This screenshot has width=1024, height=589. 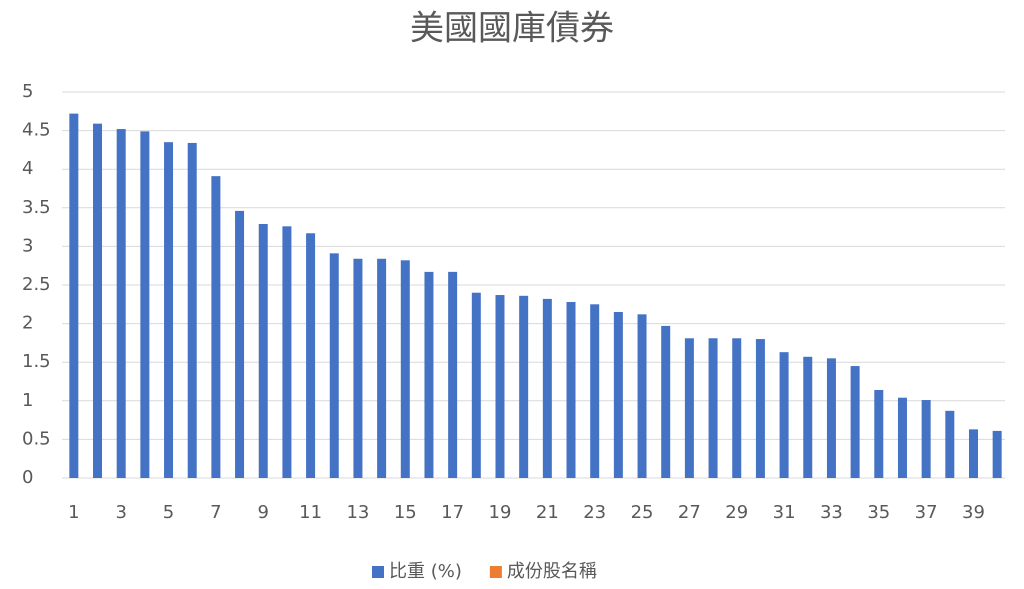 What do you see at coordinates (512, 29) in the screenshot?
I see `chart-title: 美國國庫債券` at bounding box center [512, 29].